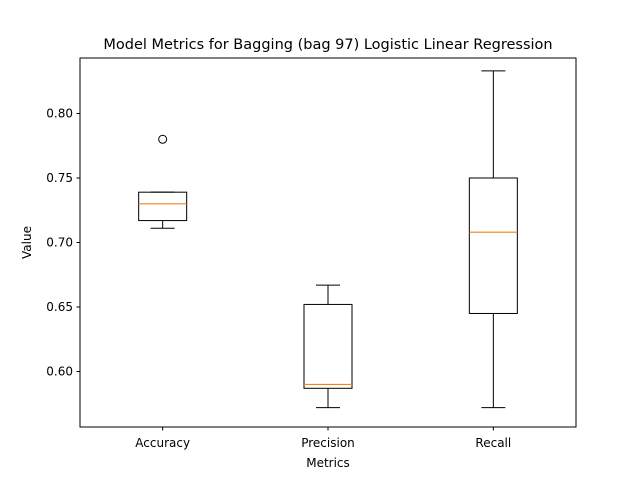  Describe the element at coordinates (328, 443) in the screenshot. I see `x-tick-label: Precision` at that location.